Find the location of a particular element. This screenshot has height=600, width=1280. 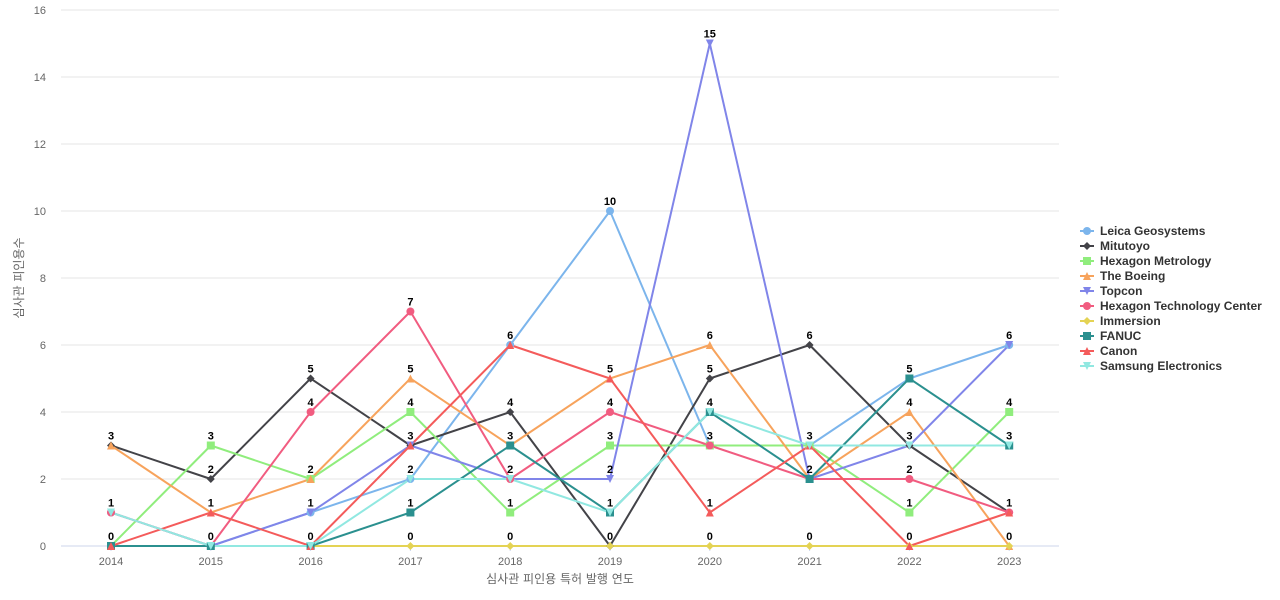

legend-item-leica-geosystems: Leica Geosystems is located at coordinates (1143, 231).